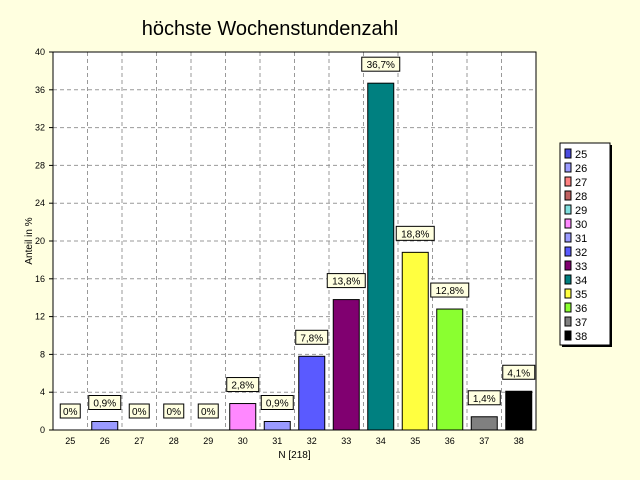  What do you see at coordinates (42, 354) in the screenshot?
I see `y-tick-label: 8` at bounding box center [42, 354].